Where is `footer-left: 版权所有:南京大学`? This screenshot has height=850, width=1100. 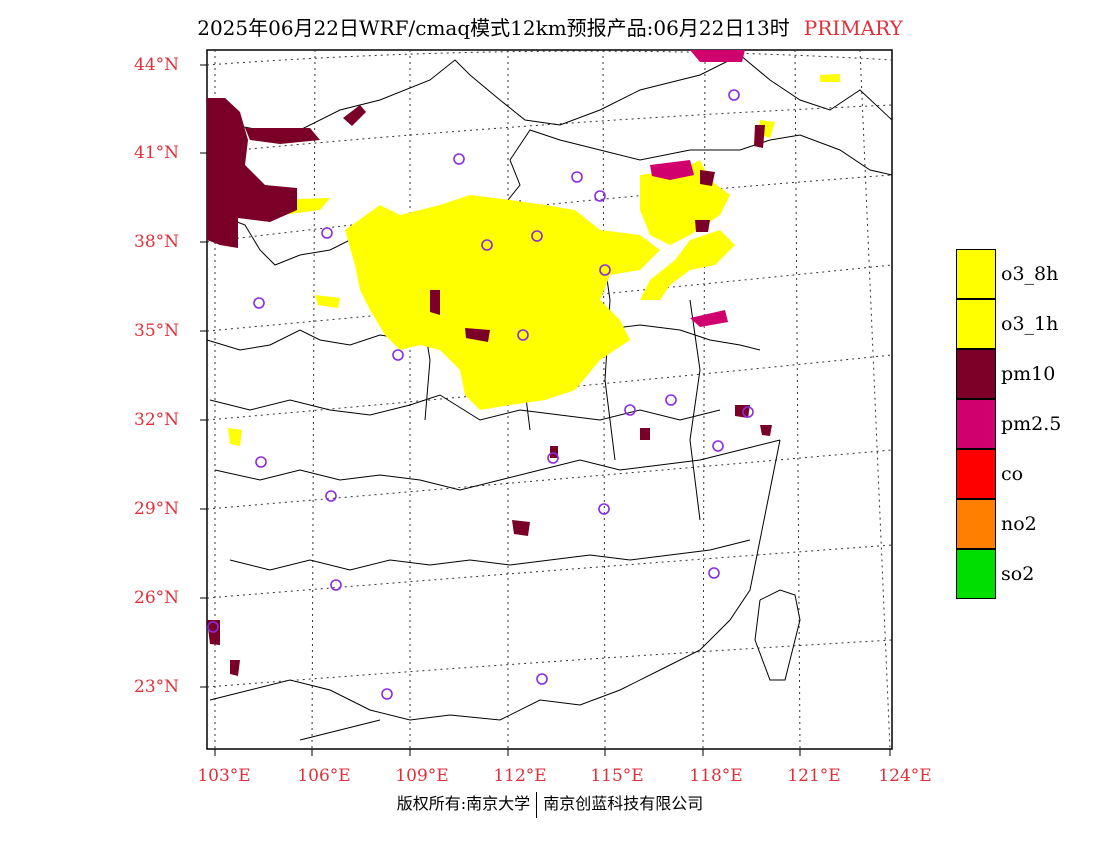 footer-left: 版权所有:南京大学 is located at coordinates (463, 803).